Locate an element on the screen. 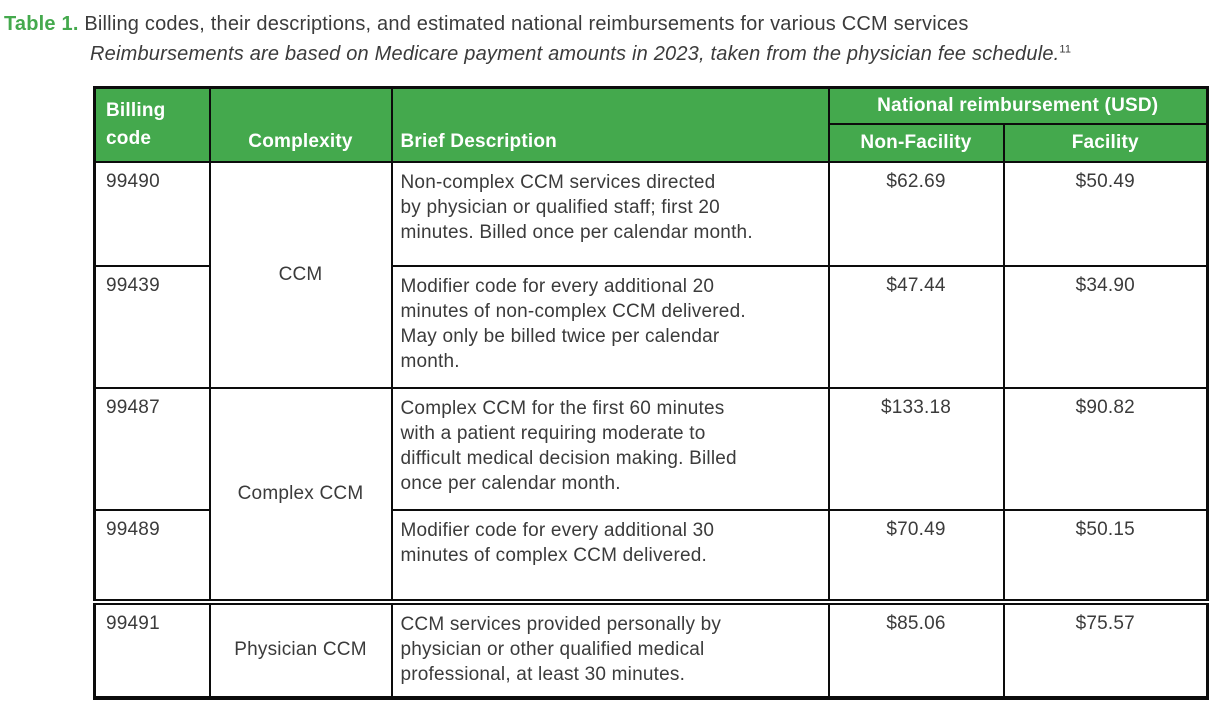  citation-superscript: 11 is located at coordinates (1065, 49).